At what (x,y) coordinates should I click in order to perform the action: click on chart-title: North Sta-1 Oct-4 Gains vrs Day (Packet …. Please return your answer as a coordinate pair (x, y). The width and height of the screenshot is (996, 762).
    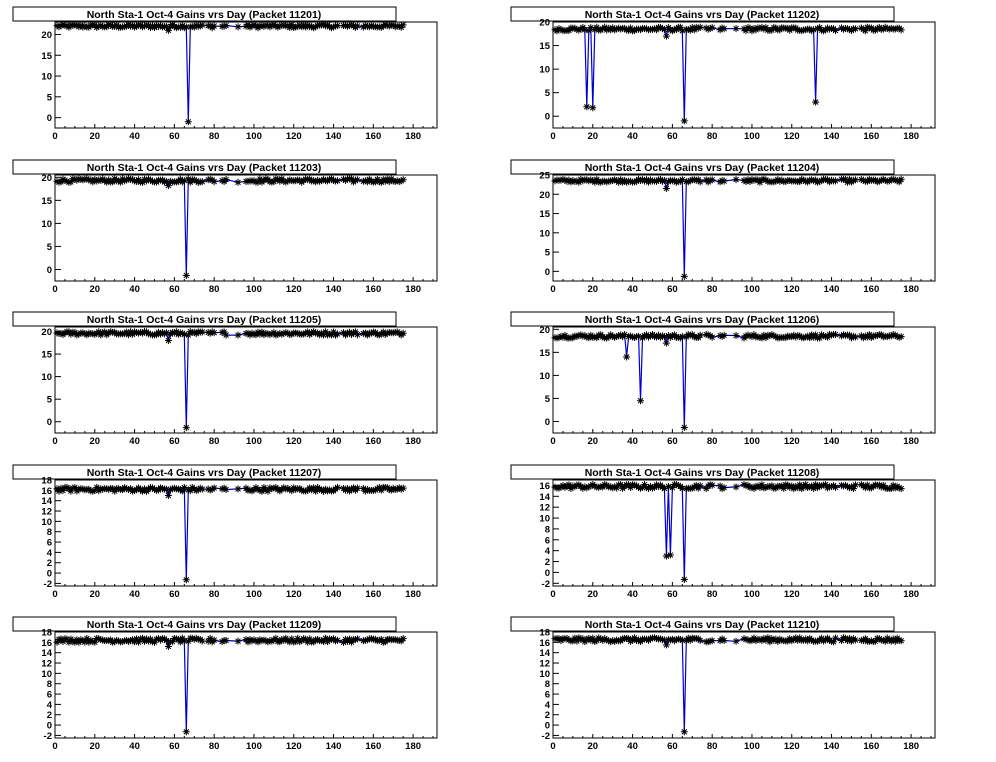
    Looking at the image, I should click on (702, 168).